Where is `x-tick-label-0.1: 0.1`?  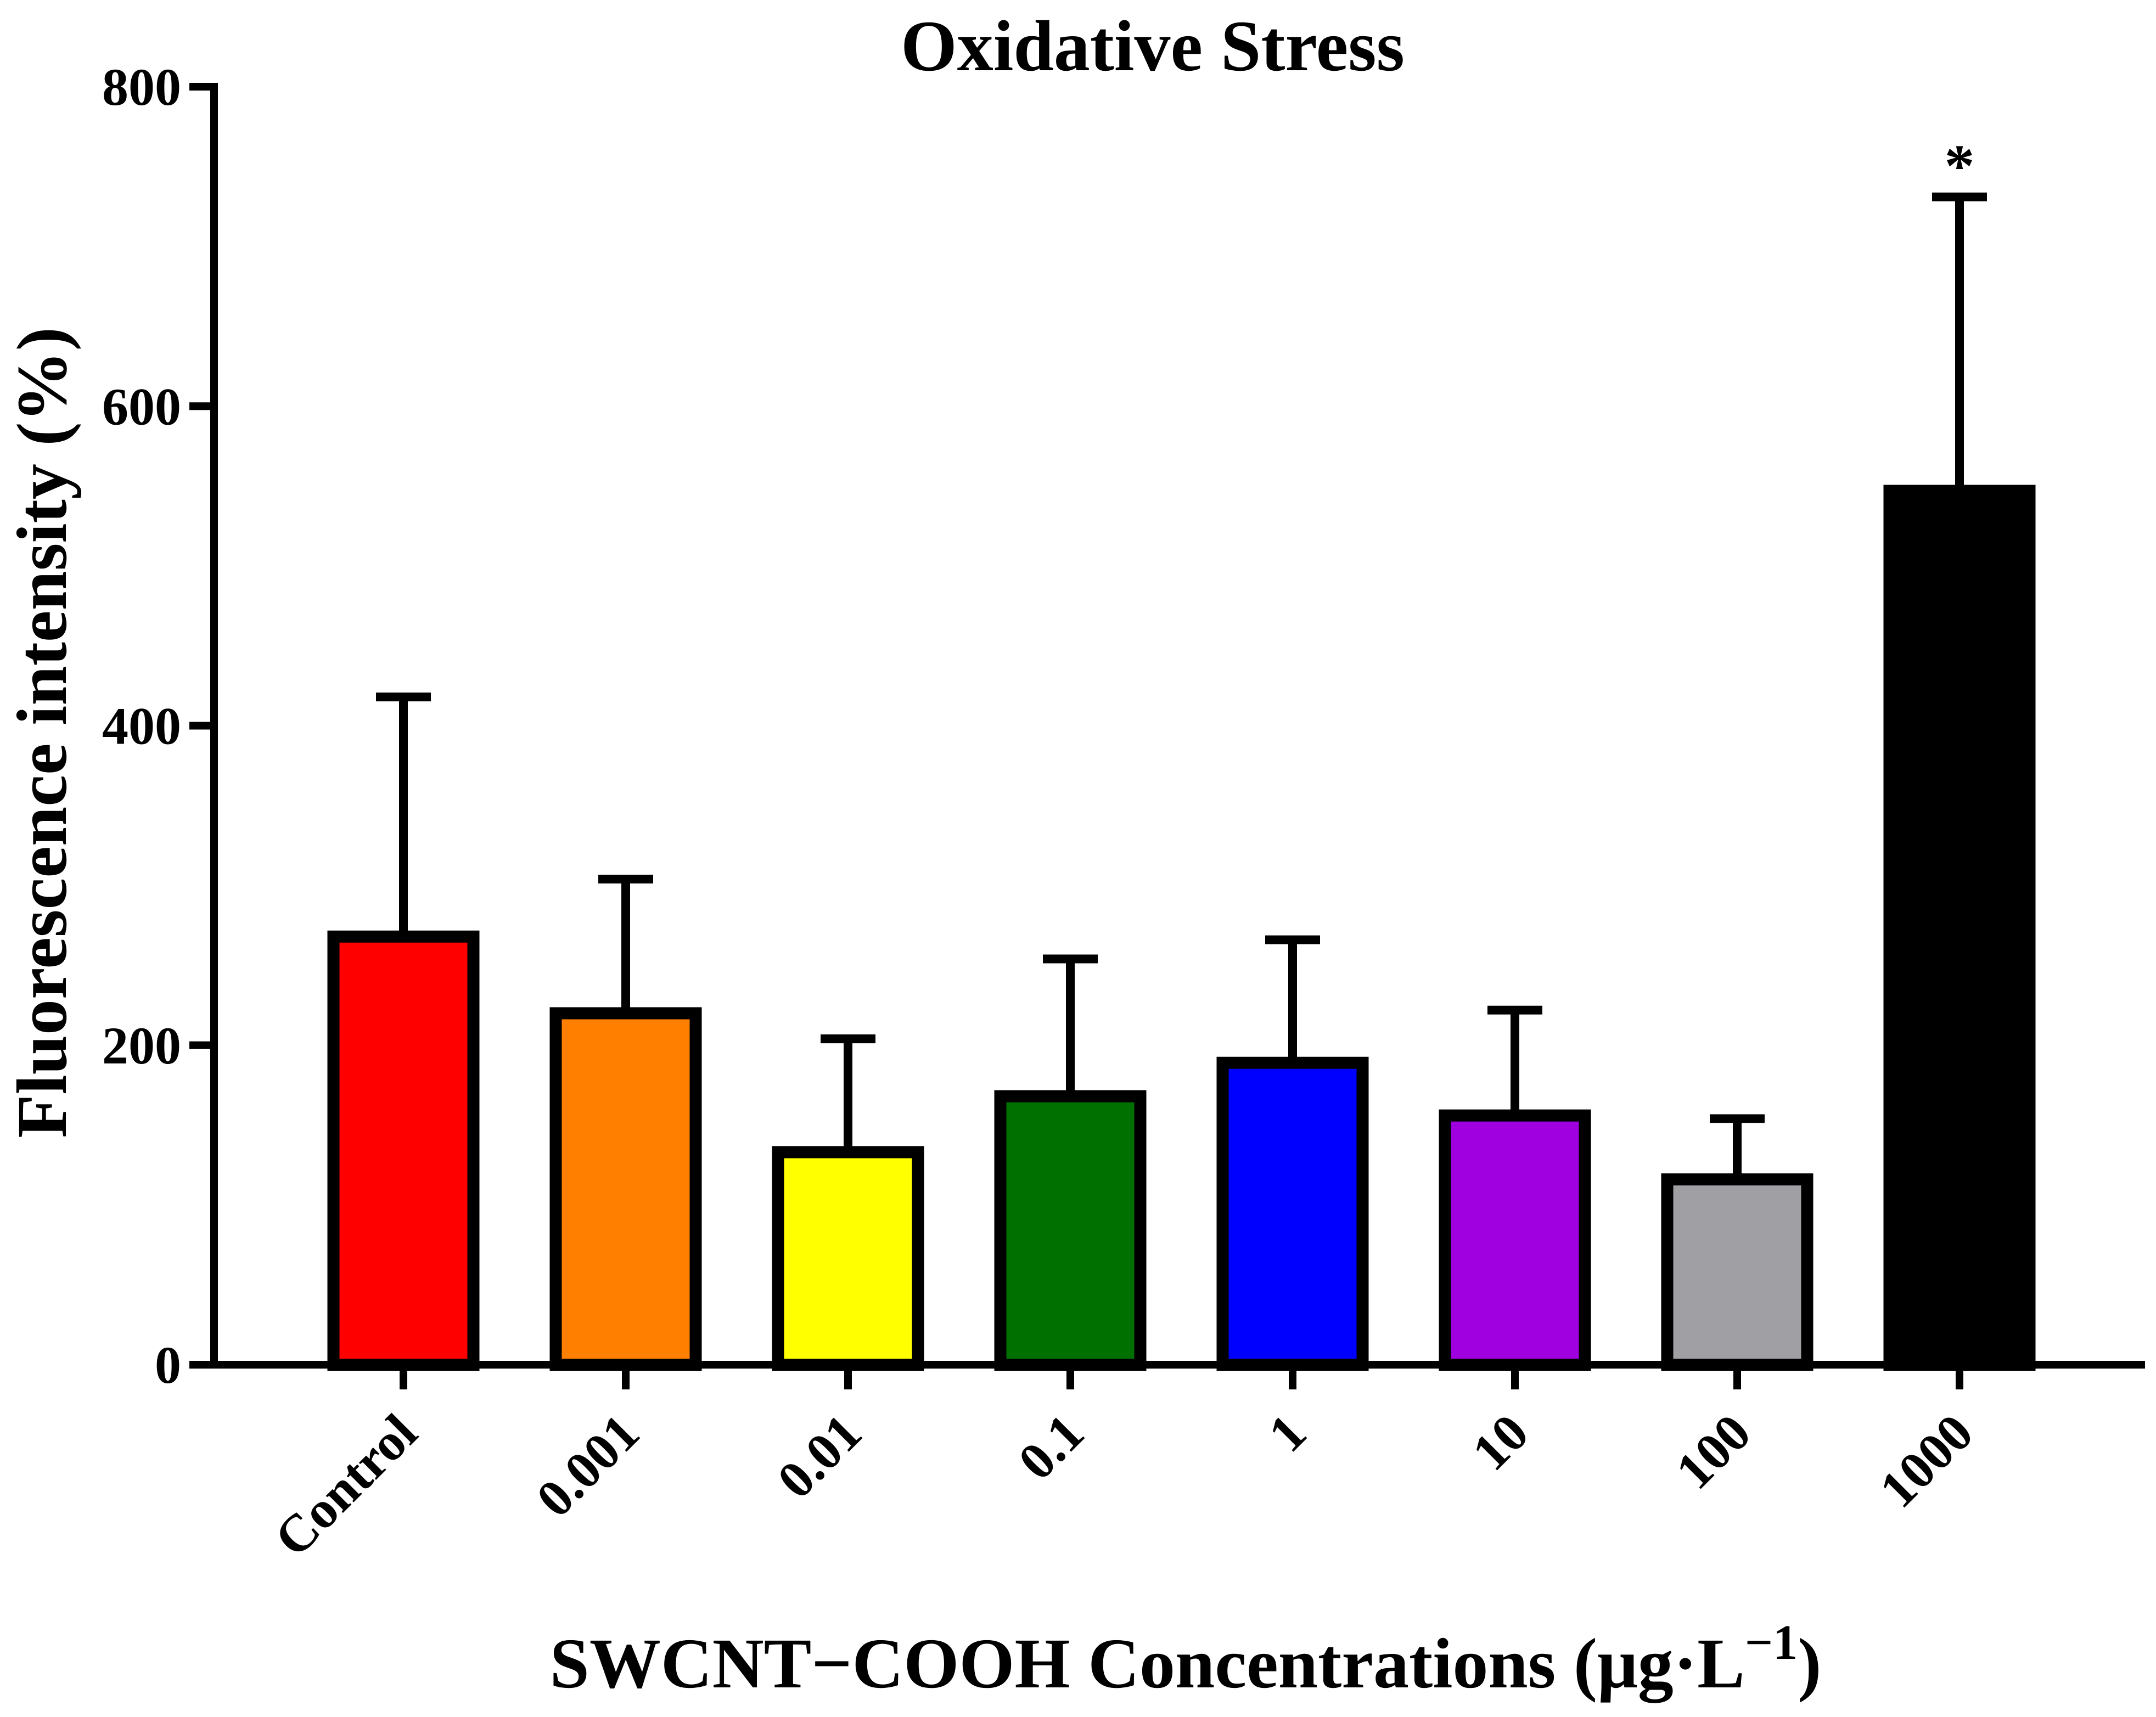 x-tick-label-0.1: 0.1 is located at coordinates (1051, 1447).